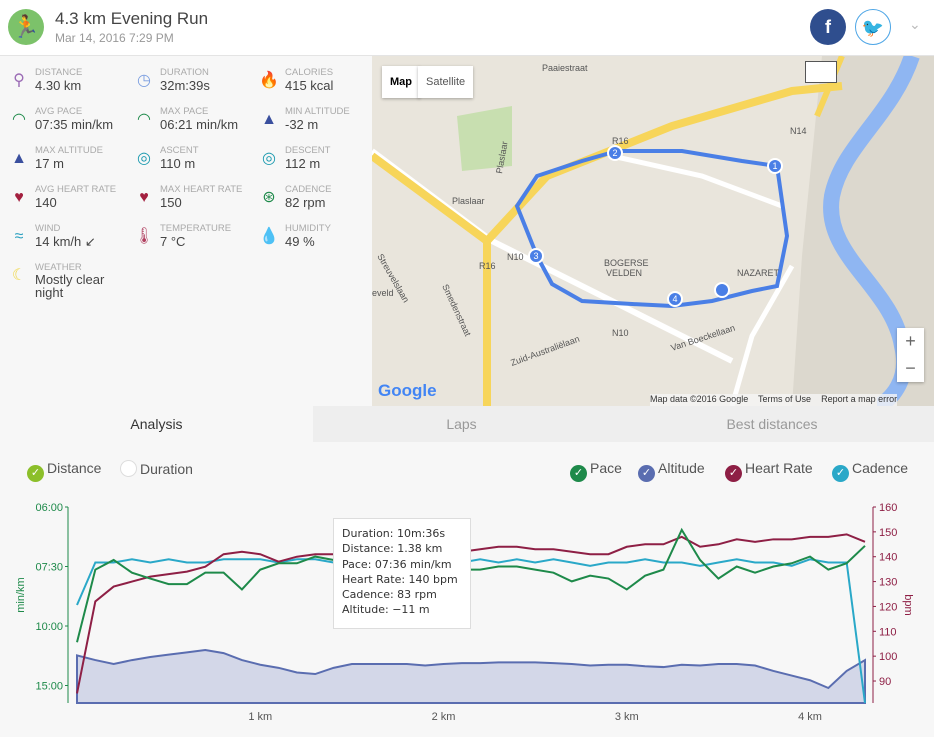 The height and width of the screenshot is (737, 934). I want to click on radio-icon, so click(128, 468).